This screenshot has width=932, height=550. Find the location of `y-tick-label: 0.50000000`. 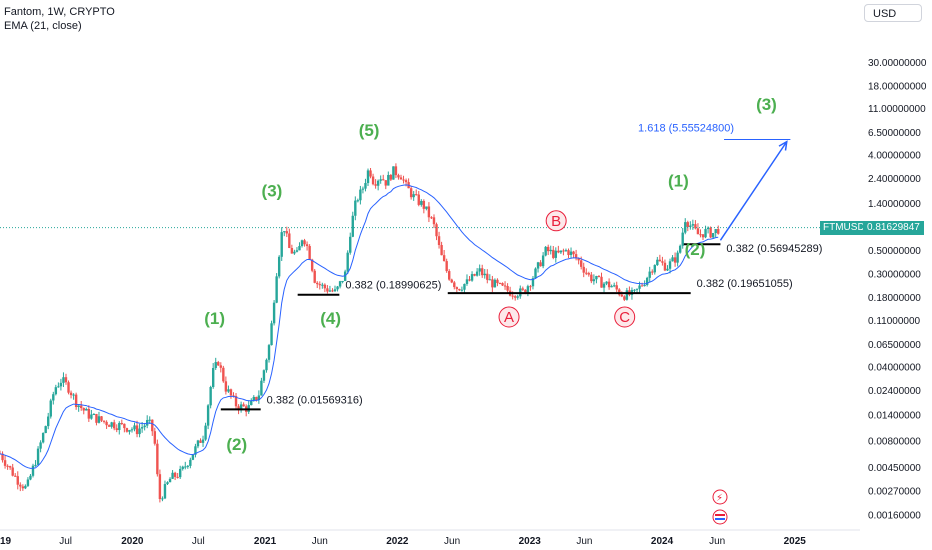

y-tick-label: 0.50000000 is located at coordinates (894, 251).